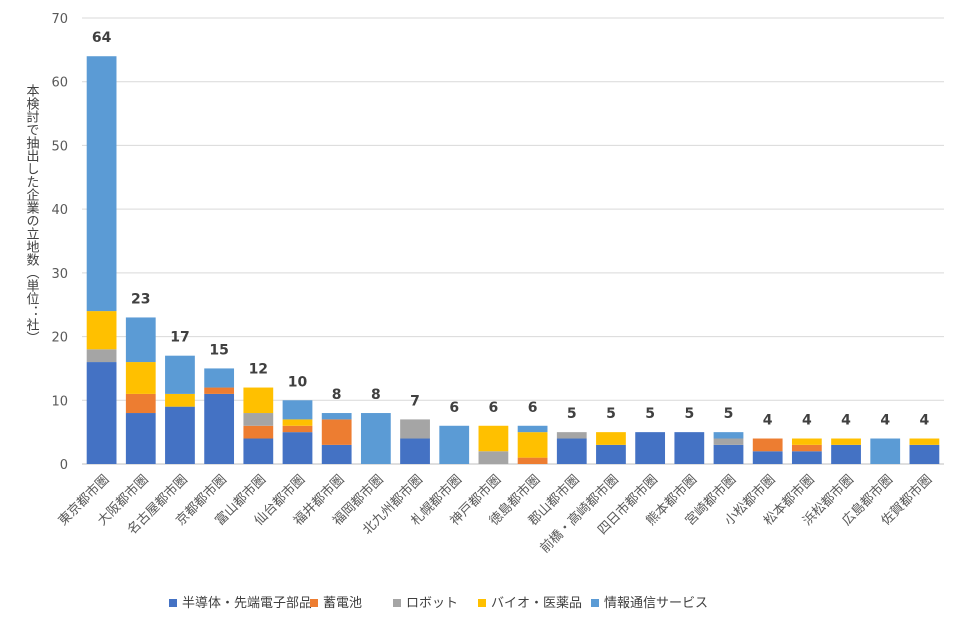 This screenshot has height=631, width=960. Describe the element at coordinates (64, 465) in the screenshot. I see `y-tick-label: 0` at that location.